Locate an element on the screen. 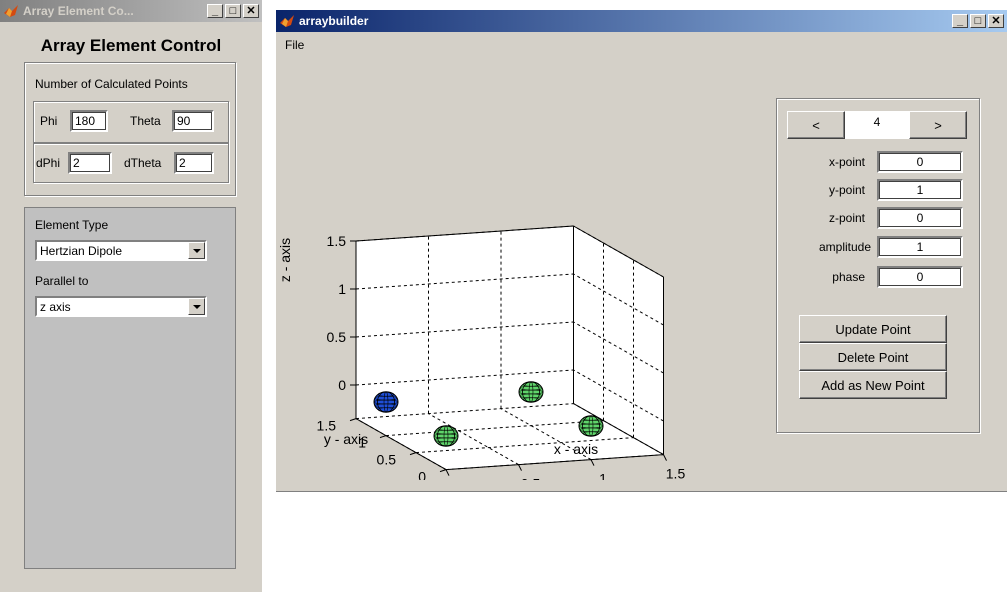  x-point-input: 0 is located at coordinates (920, 162).